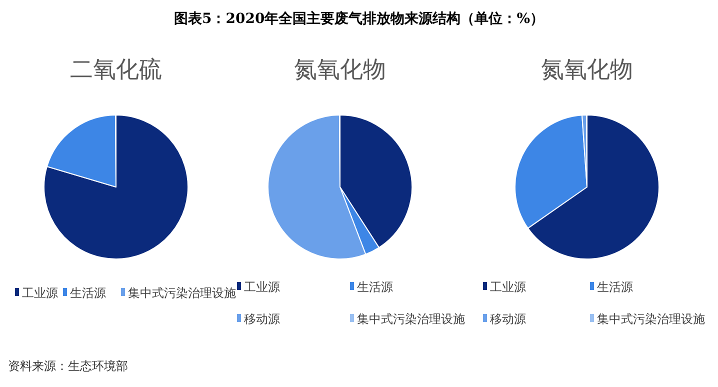  I want to click on text: 图表5：2020年全国主要废气排放物来源结构（单位：%）, so click(359, 18).